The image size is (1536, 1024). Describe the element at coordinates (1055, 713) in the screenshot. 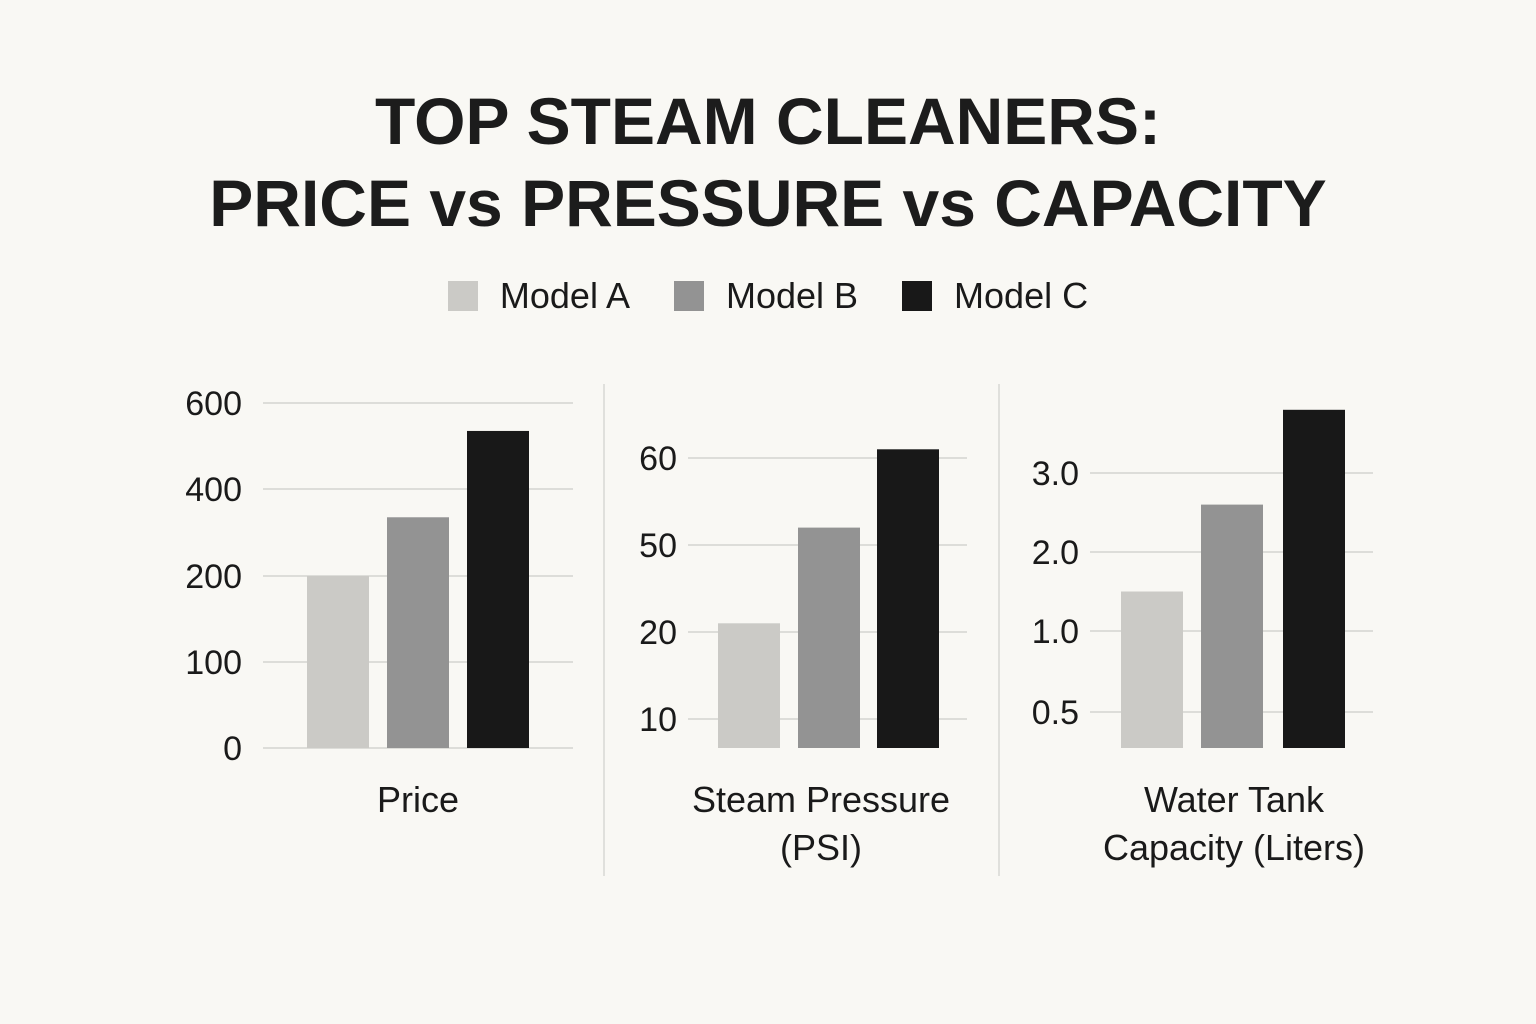

I see `y-tick-label: 0.5` at that location.